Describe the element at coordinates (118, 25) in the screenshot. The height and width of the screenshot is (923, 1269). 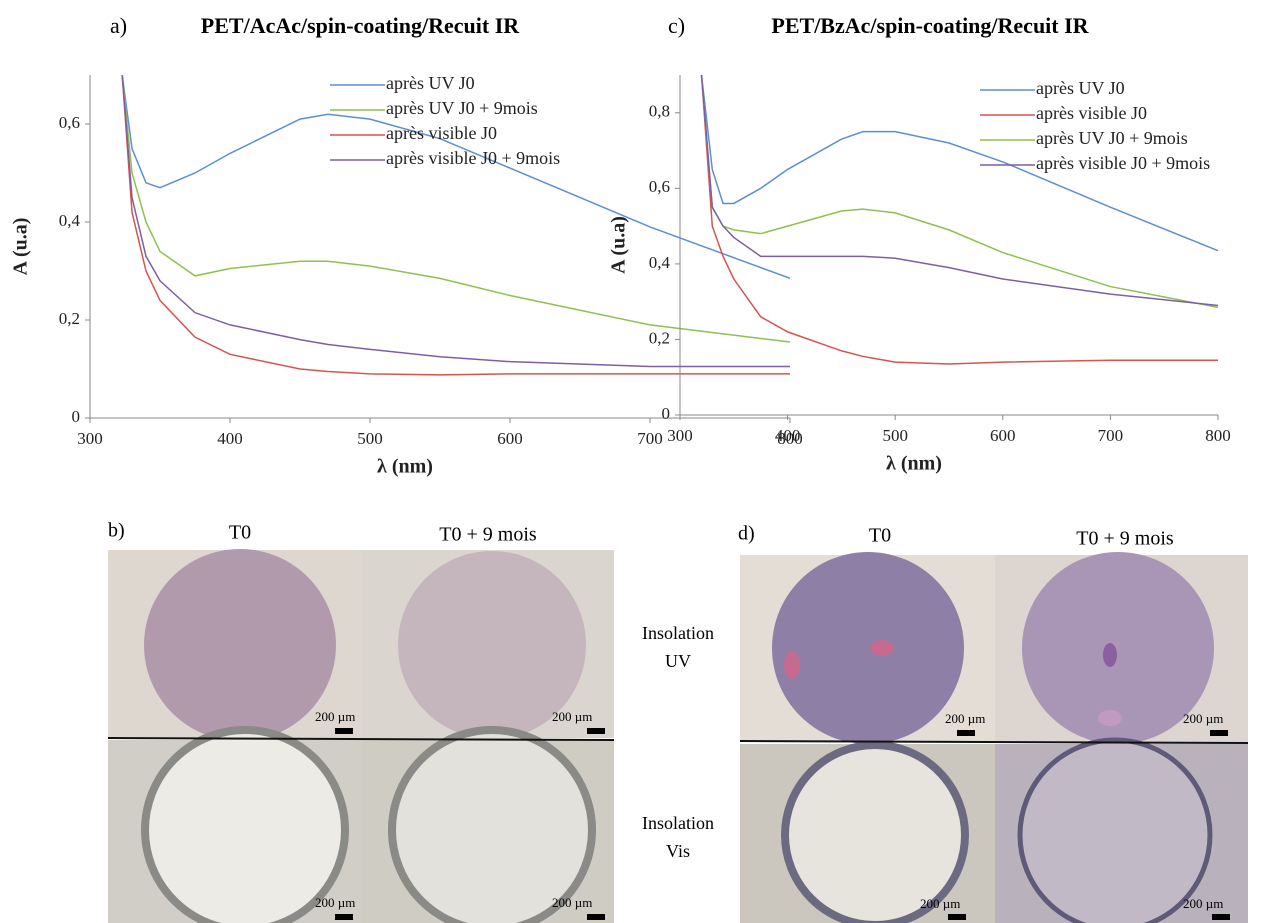
I see `panel-label: a)` at that location.